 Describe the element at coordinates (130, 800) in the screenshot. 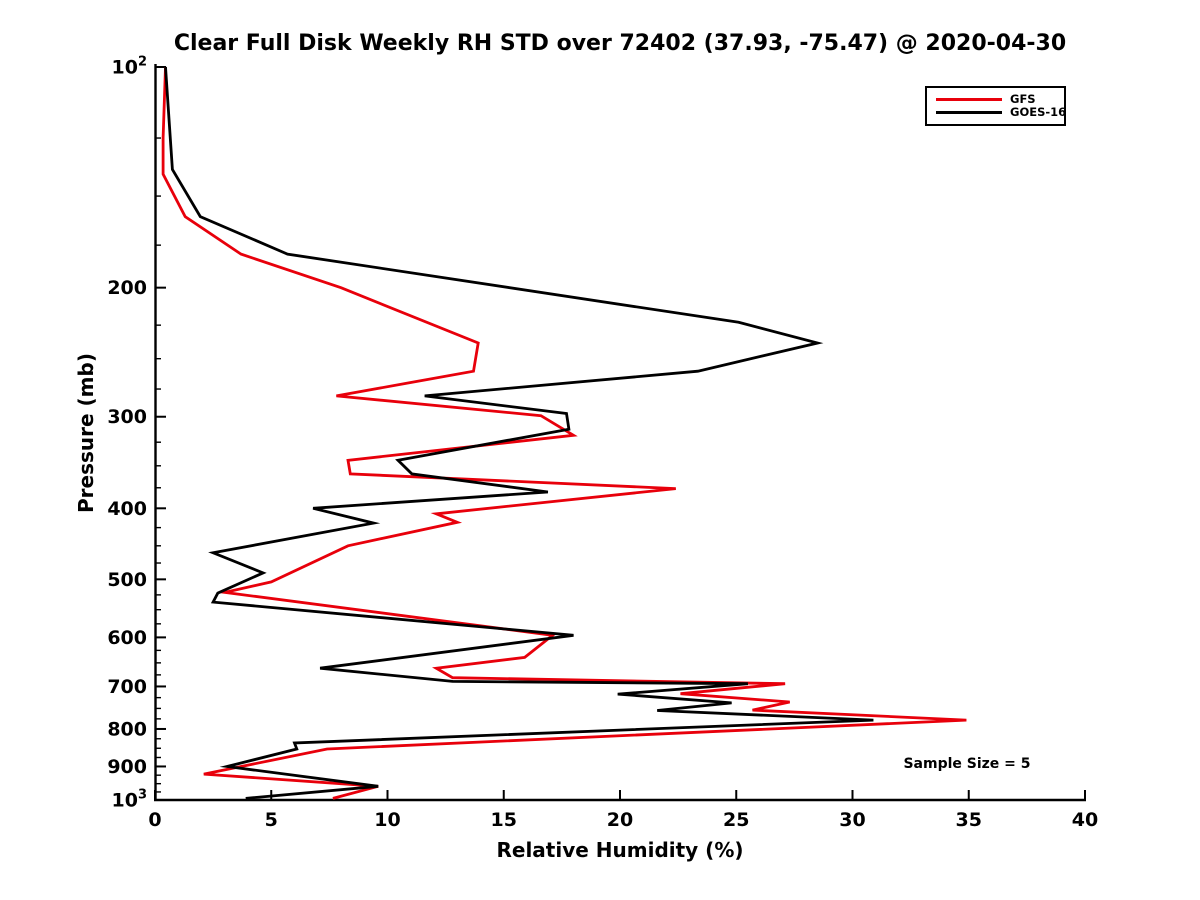

I see `y-tick-label: 10³` at that location.